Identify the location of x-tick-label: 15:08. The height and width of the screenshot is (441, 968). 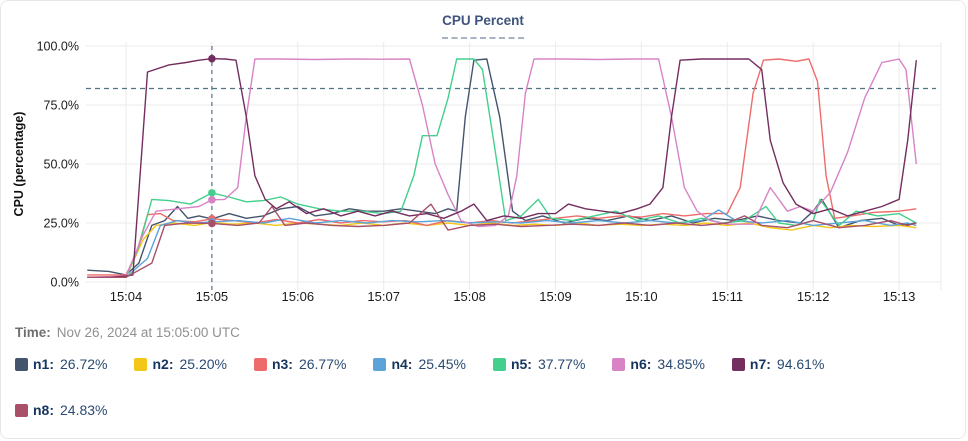
(469, 296).